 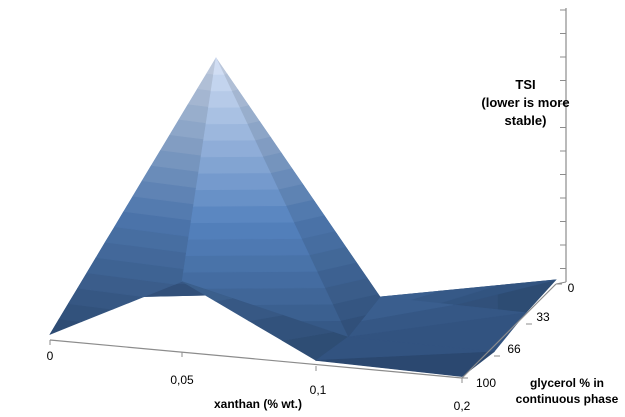 What do you see at coordinates (561, 146) in the screenshot?
I see `z-axis` at bounding box center [561, 146].